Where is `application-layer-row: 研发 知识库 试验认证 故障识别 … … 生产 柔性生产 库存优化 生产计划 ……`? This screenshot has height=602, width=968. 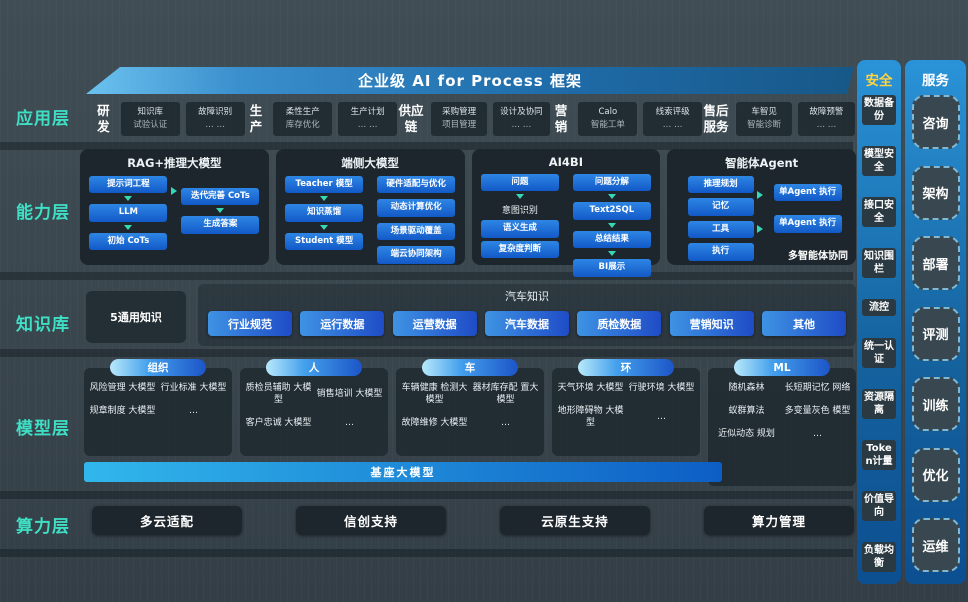
application-layer-row: 研发 知识库 试验认证 故障识别 … … 生产 柔性生产 库存优化 生产计划 …… is located at coordinates (473, 119).